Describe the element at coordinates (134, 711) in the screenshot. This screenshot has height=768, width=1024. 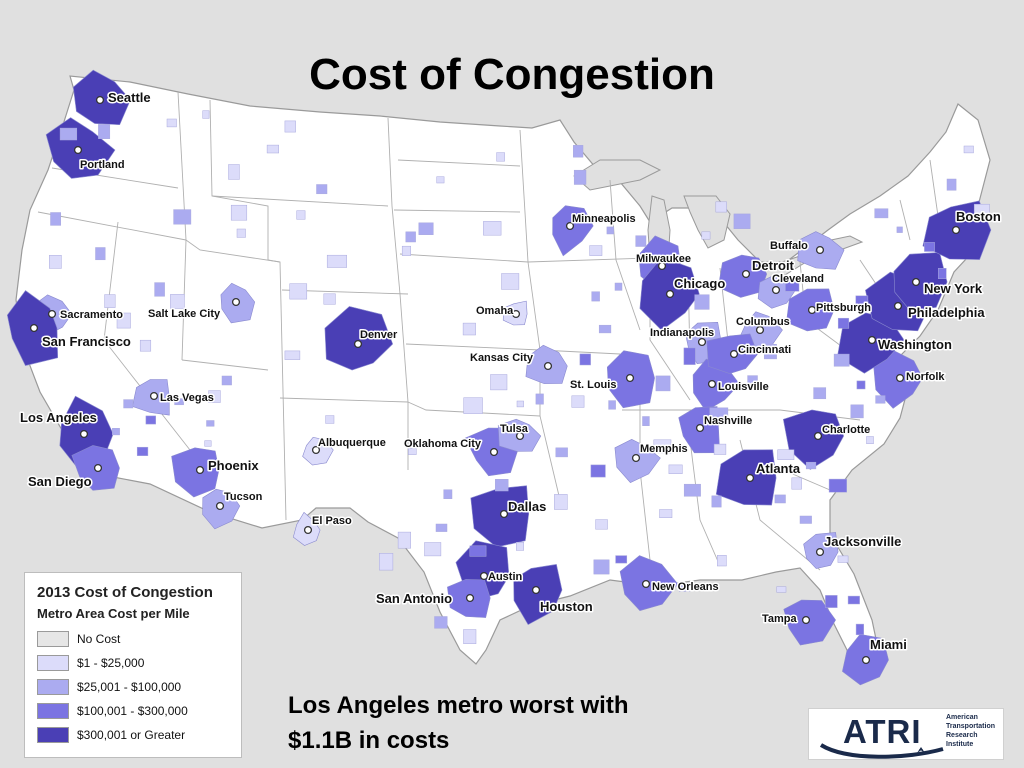
I see `legend-item: $100,001 - $300,000` at that location.